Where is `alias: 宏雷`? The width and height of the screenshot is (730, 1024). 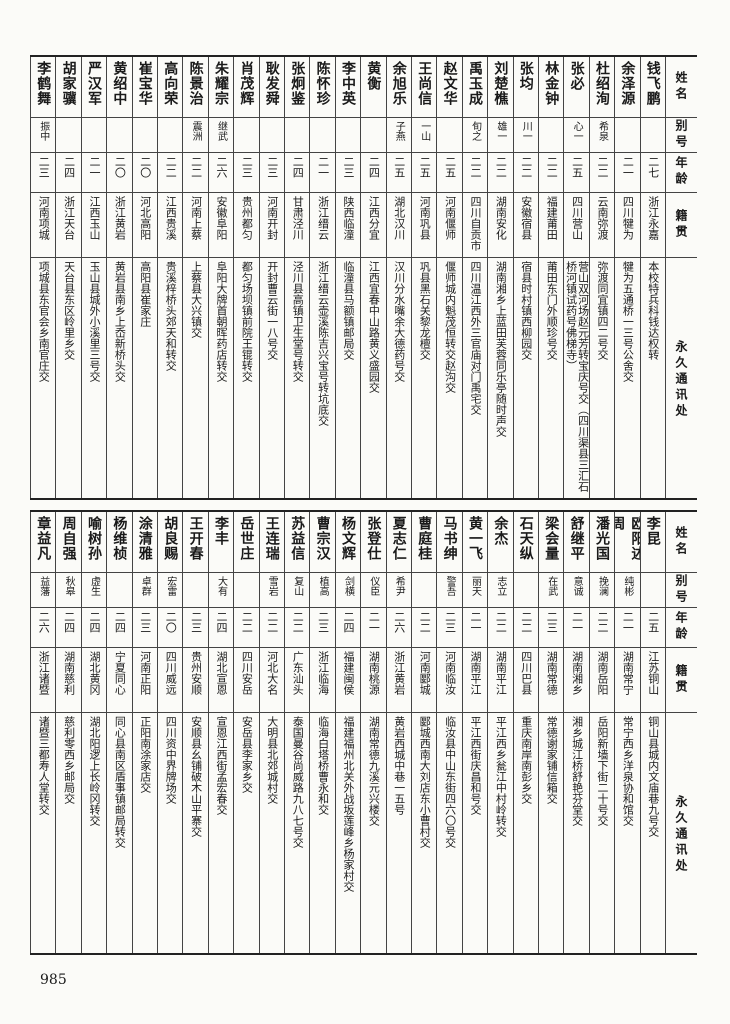 alias: 宏雷 is located at coordinates (170, 586).